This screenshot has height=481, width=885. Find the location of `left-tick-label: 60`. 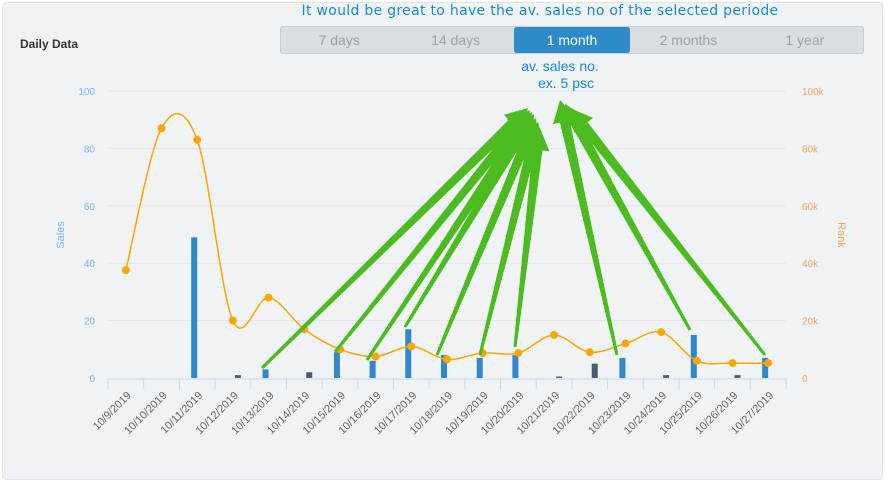

left-tick-label: 60 is located at coordinates (90, 207).